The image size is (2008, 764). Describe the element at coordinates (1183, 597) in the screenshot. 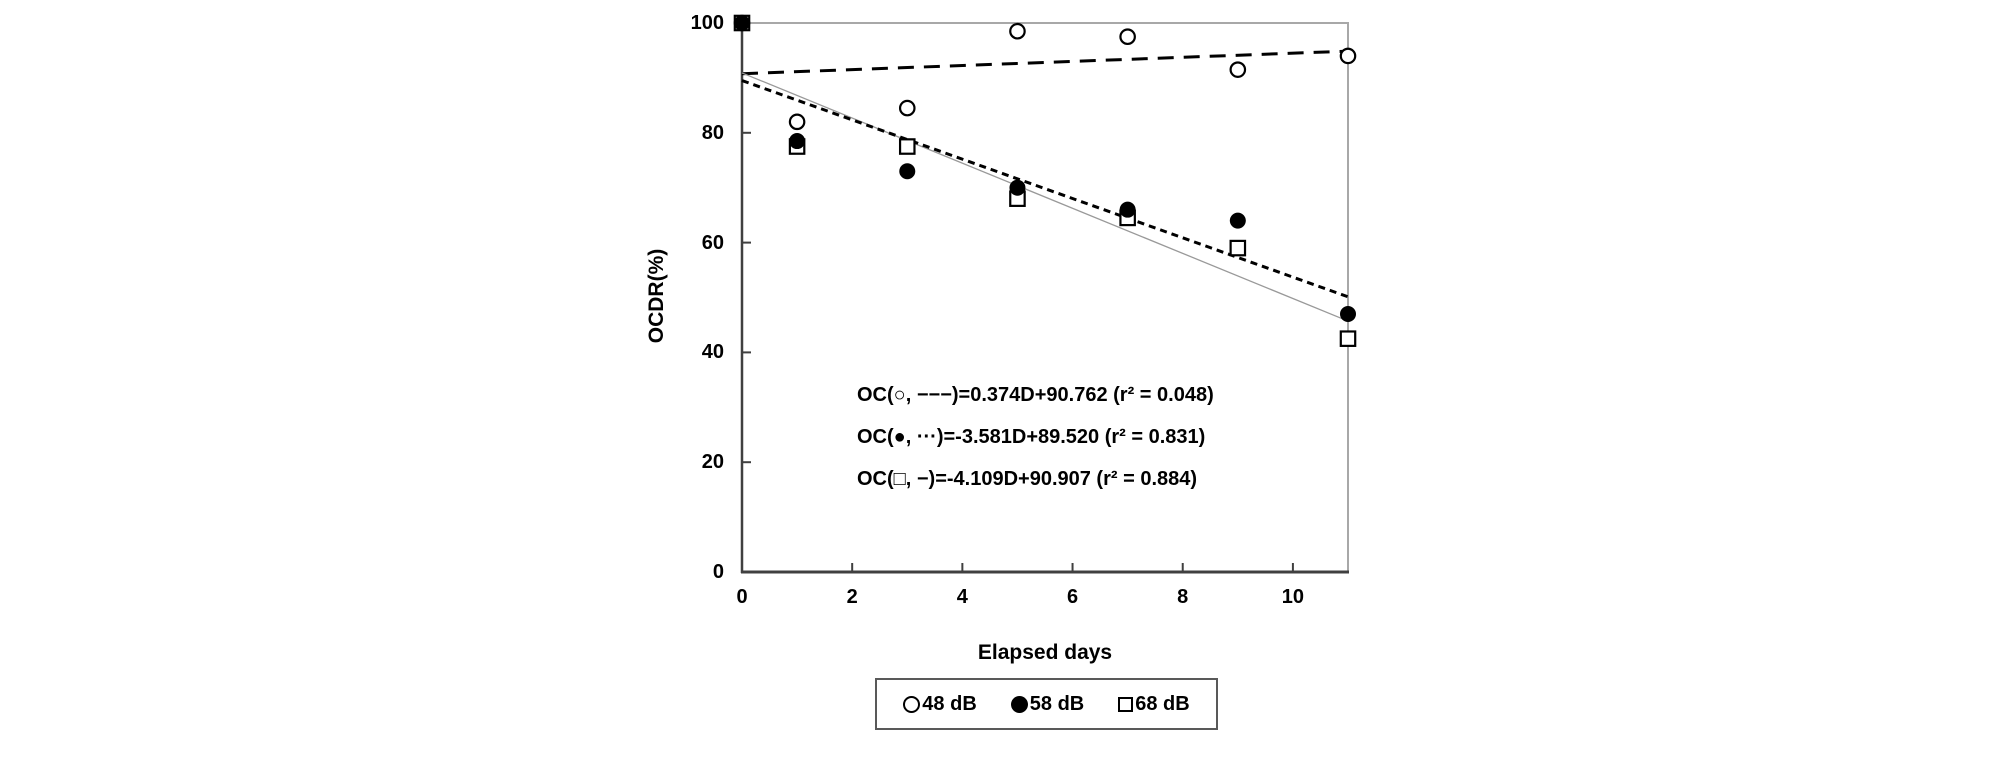

I see `x-tick-label: 8` at that location.